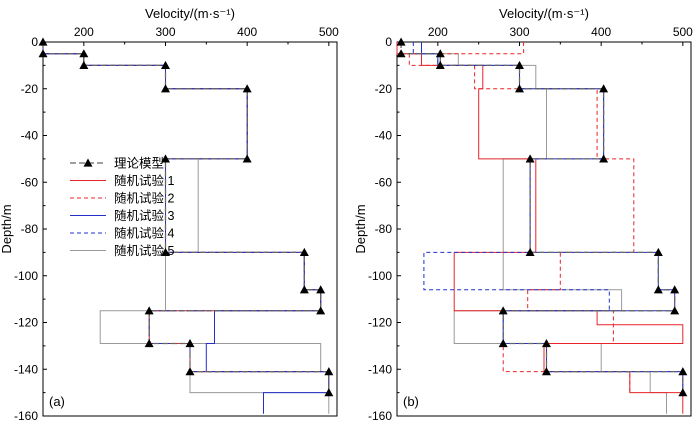  Describe the element at coordinates (144, 198) in the screenshot. I see `legend-label: 随机试验 2` at that location.